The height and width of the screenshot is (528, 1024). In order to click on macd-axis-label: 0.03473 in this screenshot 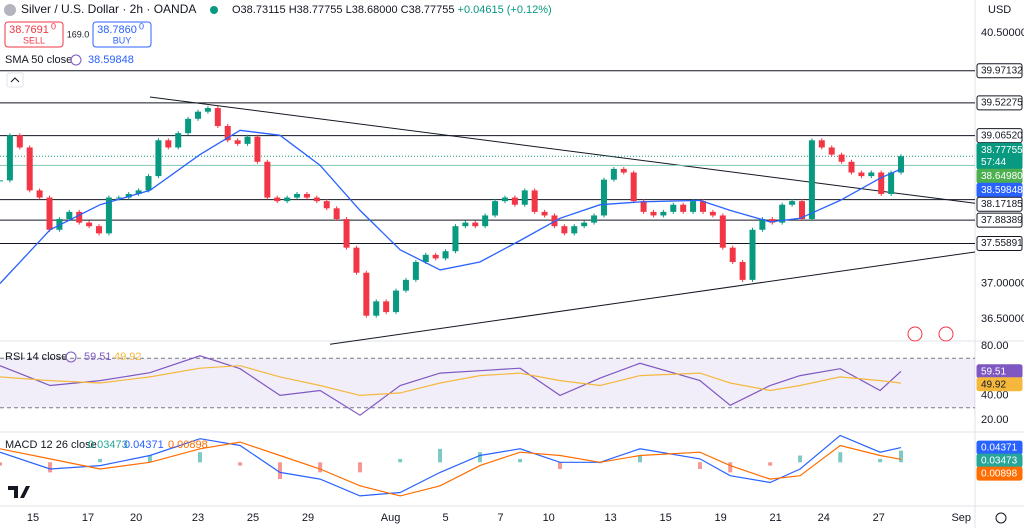, I will do `click(999, 461)`.